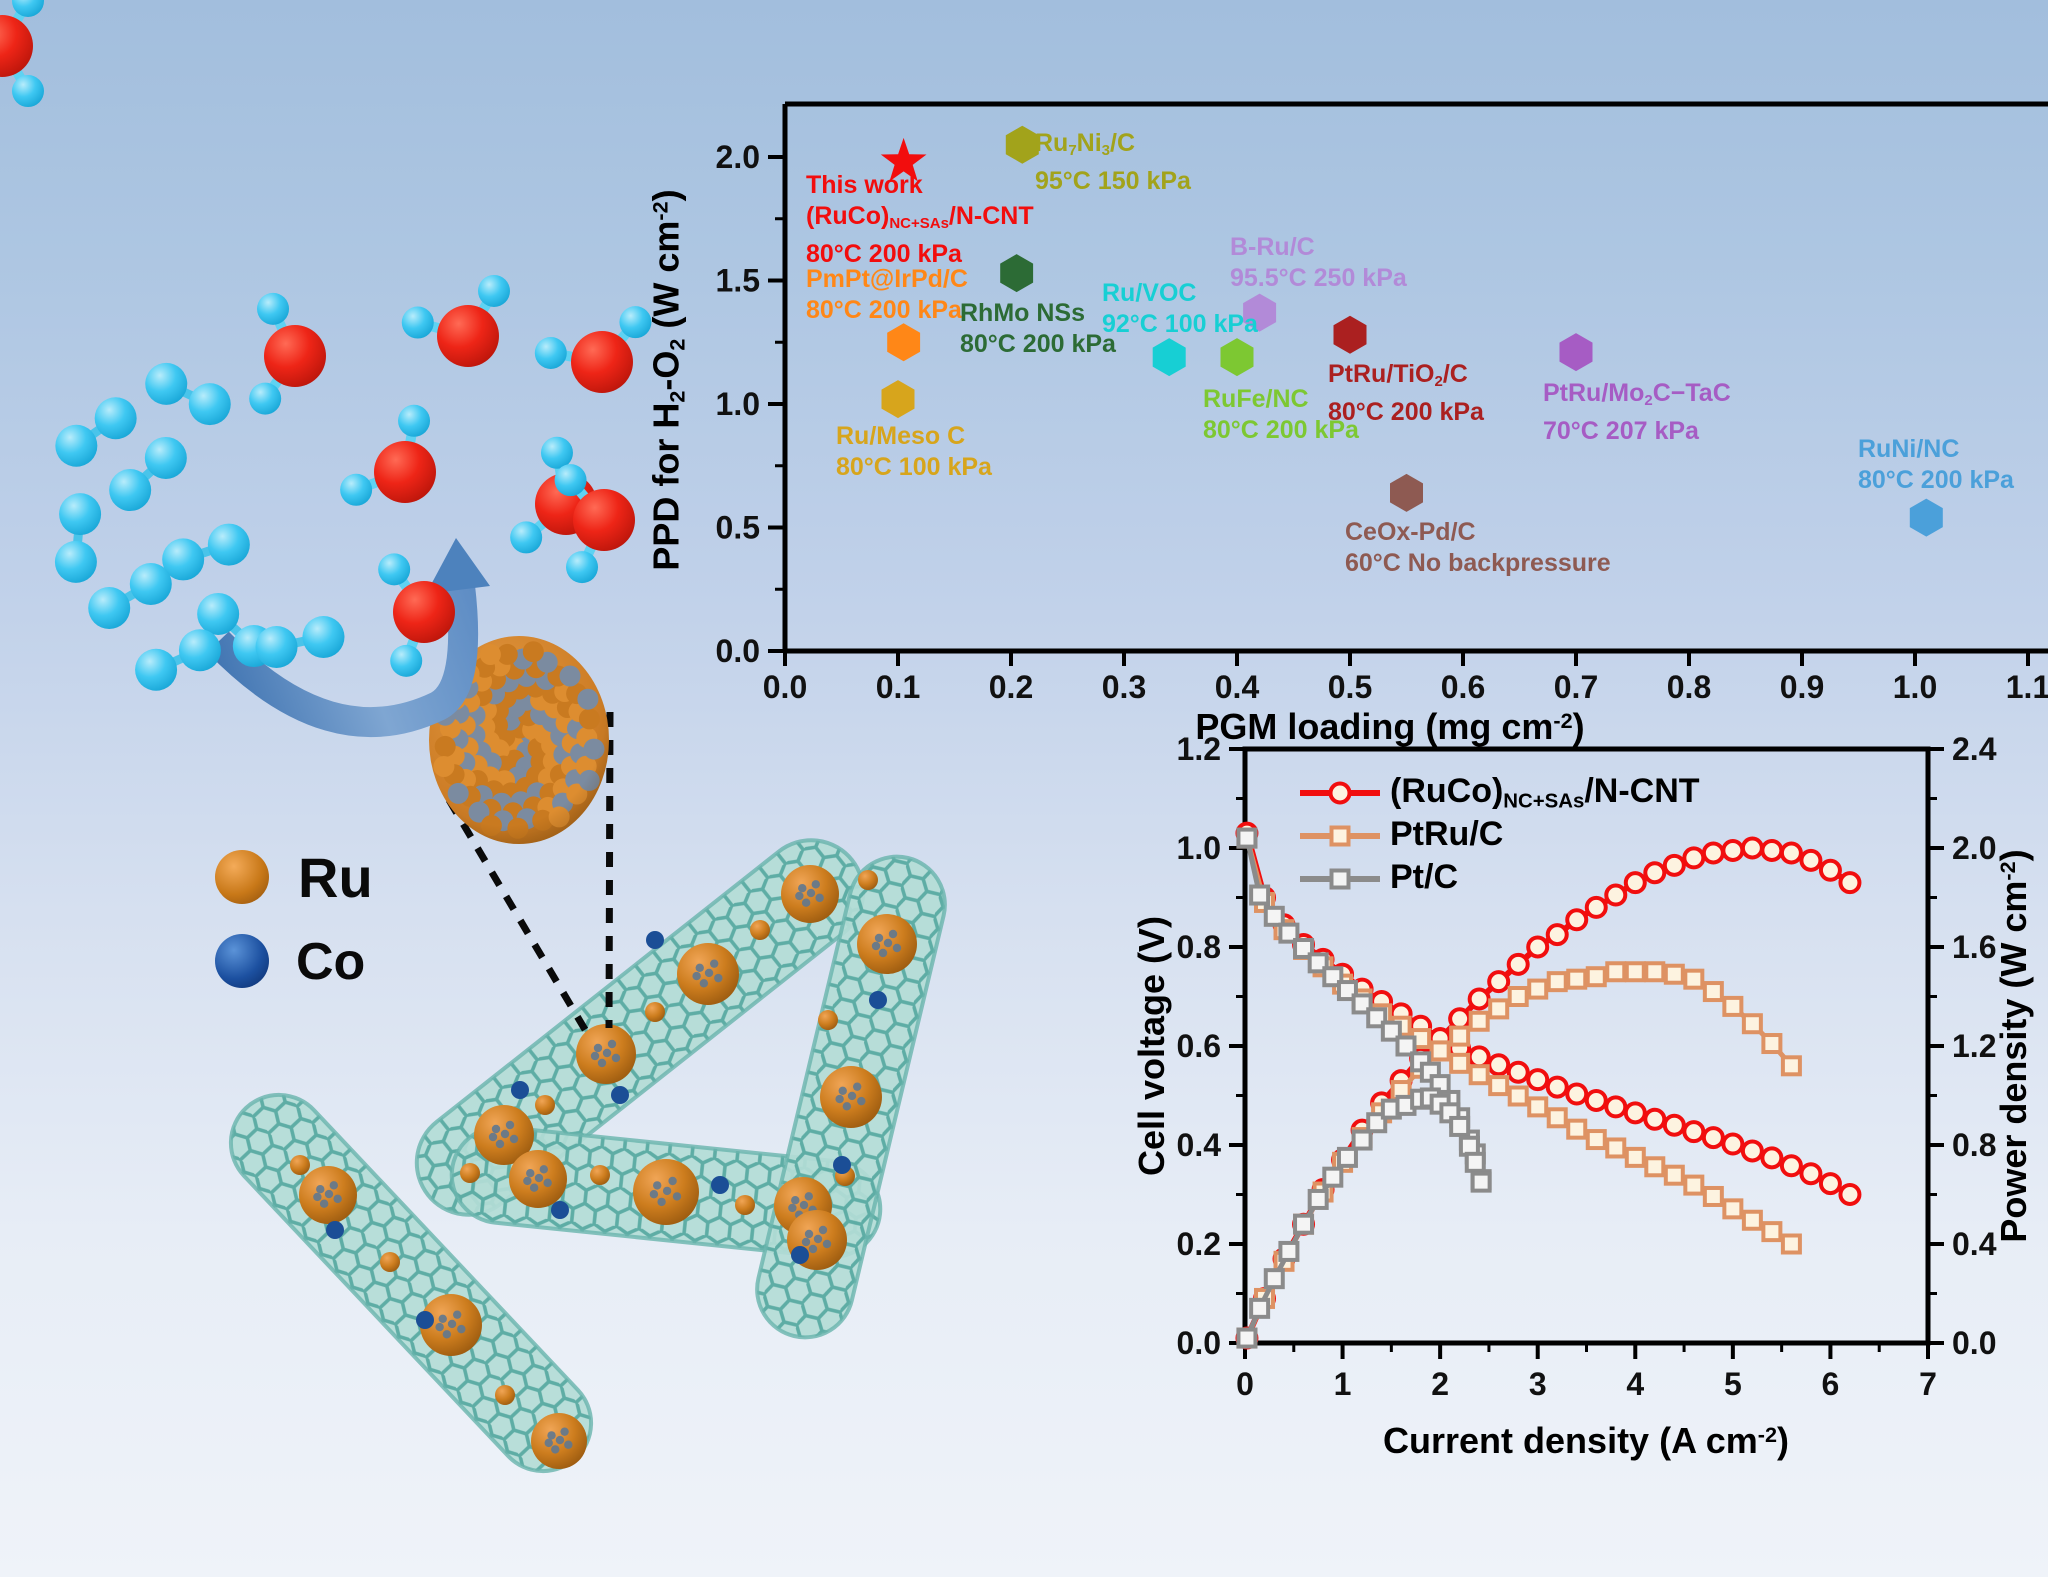 The width and height of the screenshot is (2048, 1577). Describe the element at coordinates (914, 451) in the screenshot. I see `scatter-label-ru-meso-c: Ru/Meso C 80°C 100 kPa` at that location.